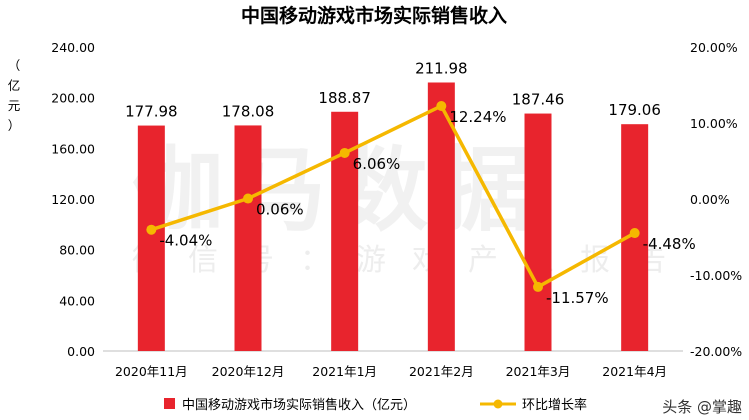  What do you see at coordinates (344, 98) in the screenshot?
I see `bar-value-label: 188.87` at bounding box center [344, 98].